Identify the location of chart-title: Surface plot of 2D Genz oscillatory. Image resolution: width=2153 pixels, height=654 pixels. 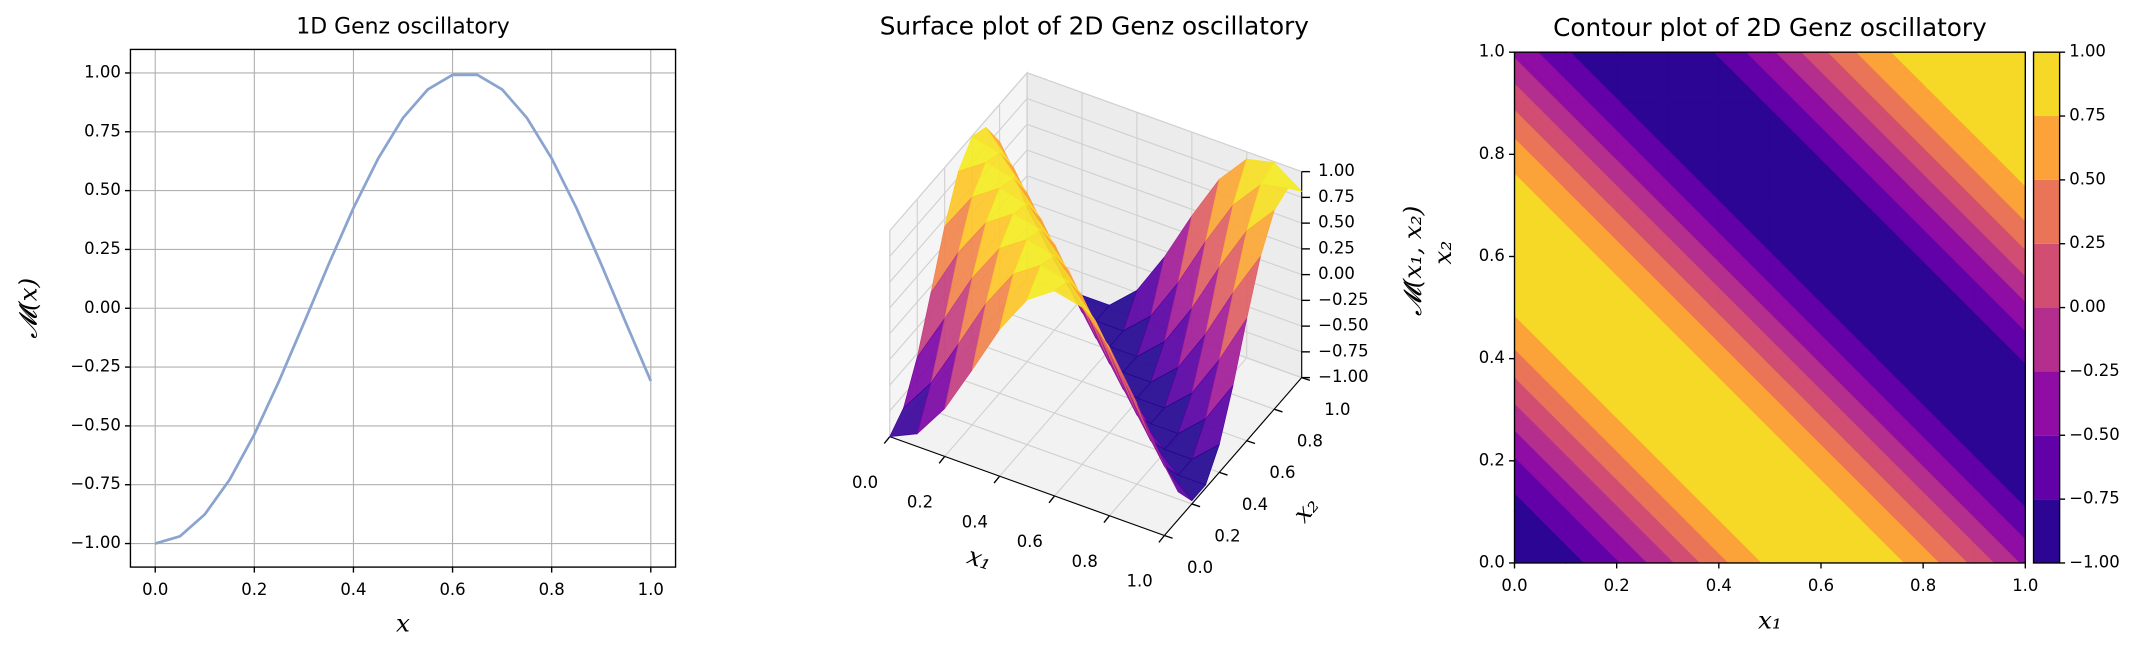
(1094, 25).